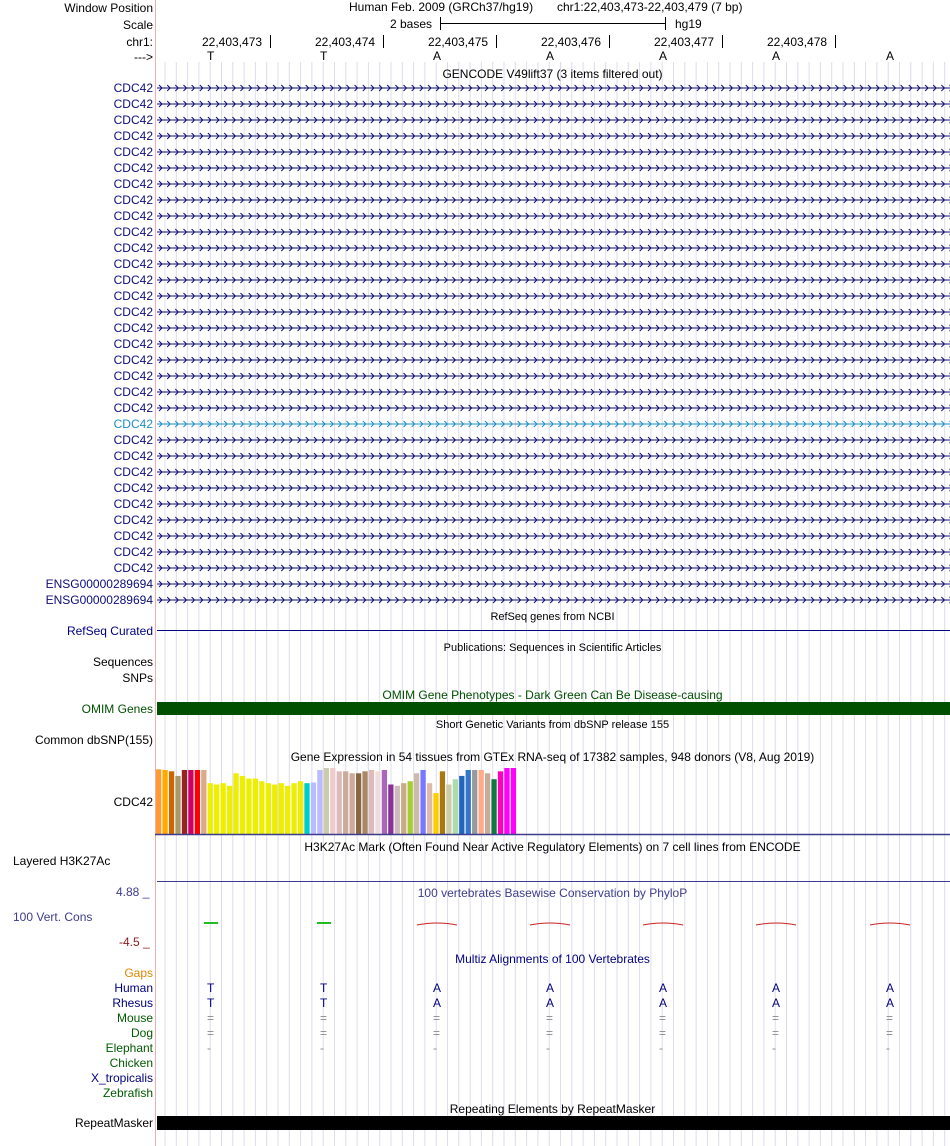  Describe the element at coordinates (552, 959) in the screenshot. I see `multiz-track-title: Multiz Alignments of 100 Vertebrates` at that location.